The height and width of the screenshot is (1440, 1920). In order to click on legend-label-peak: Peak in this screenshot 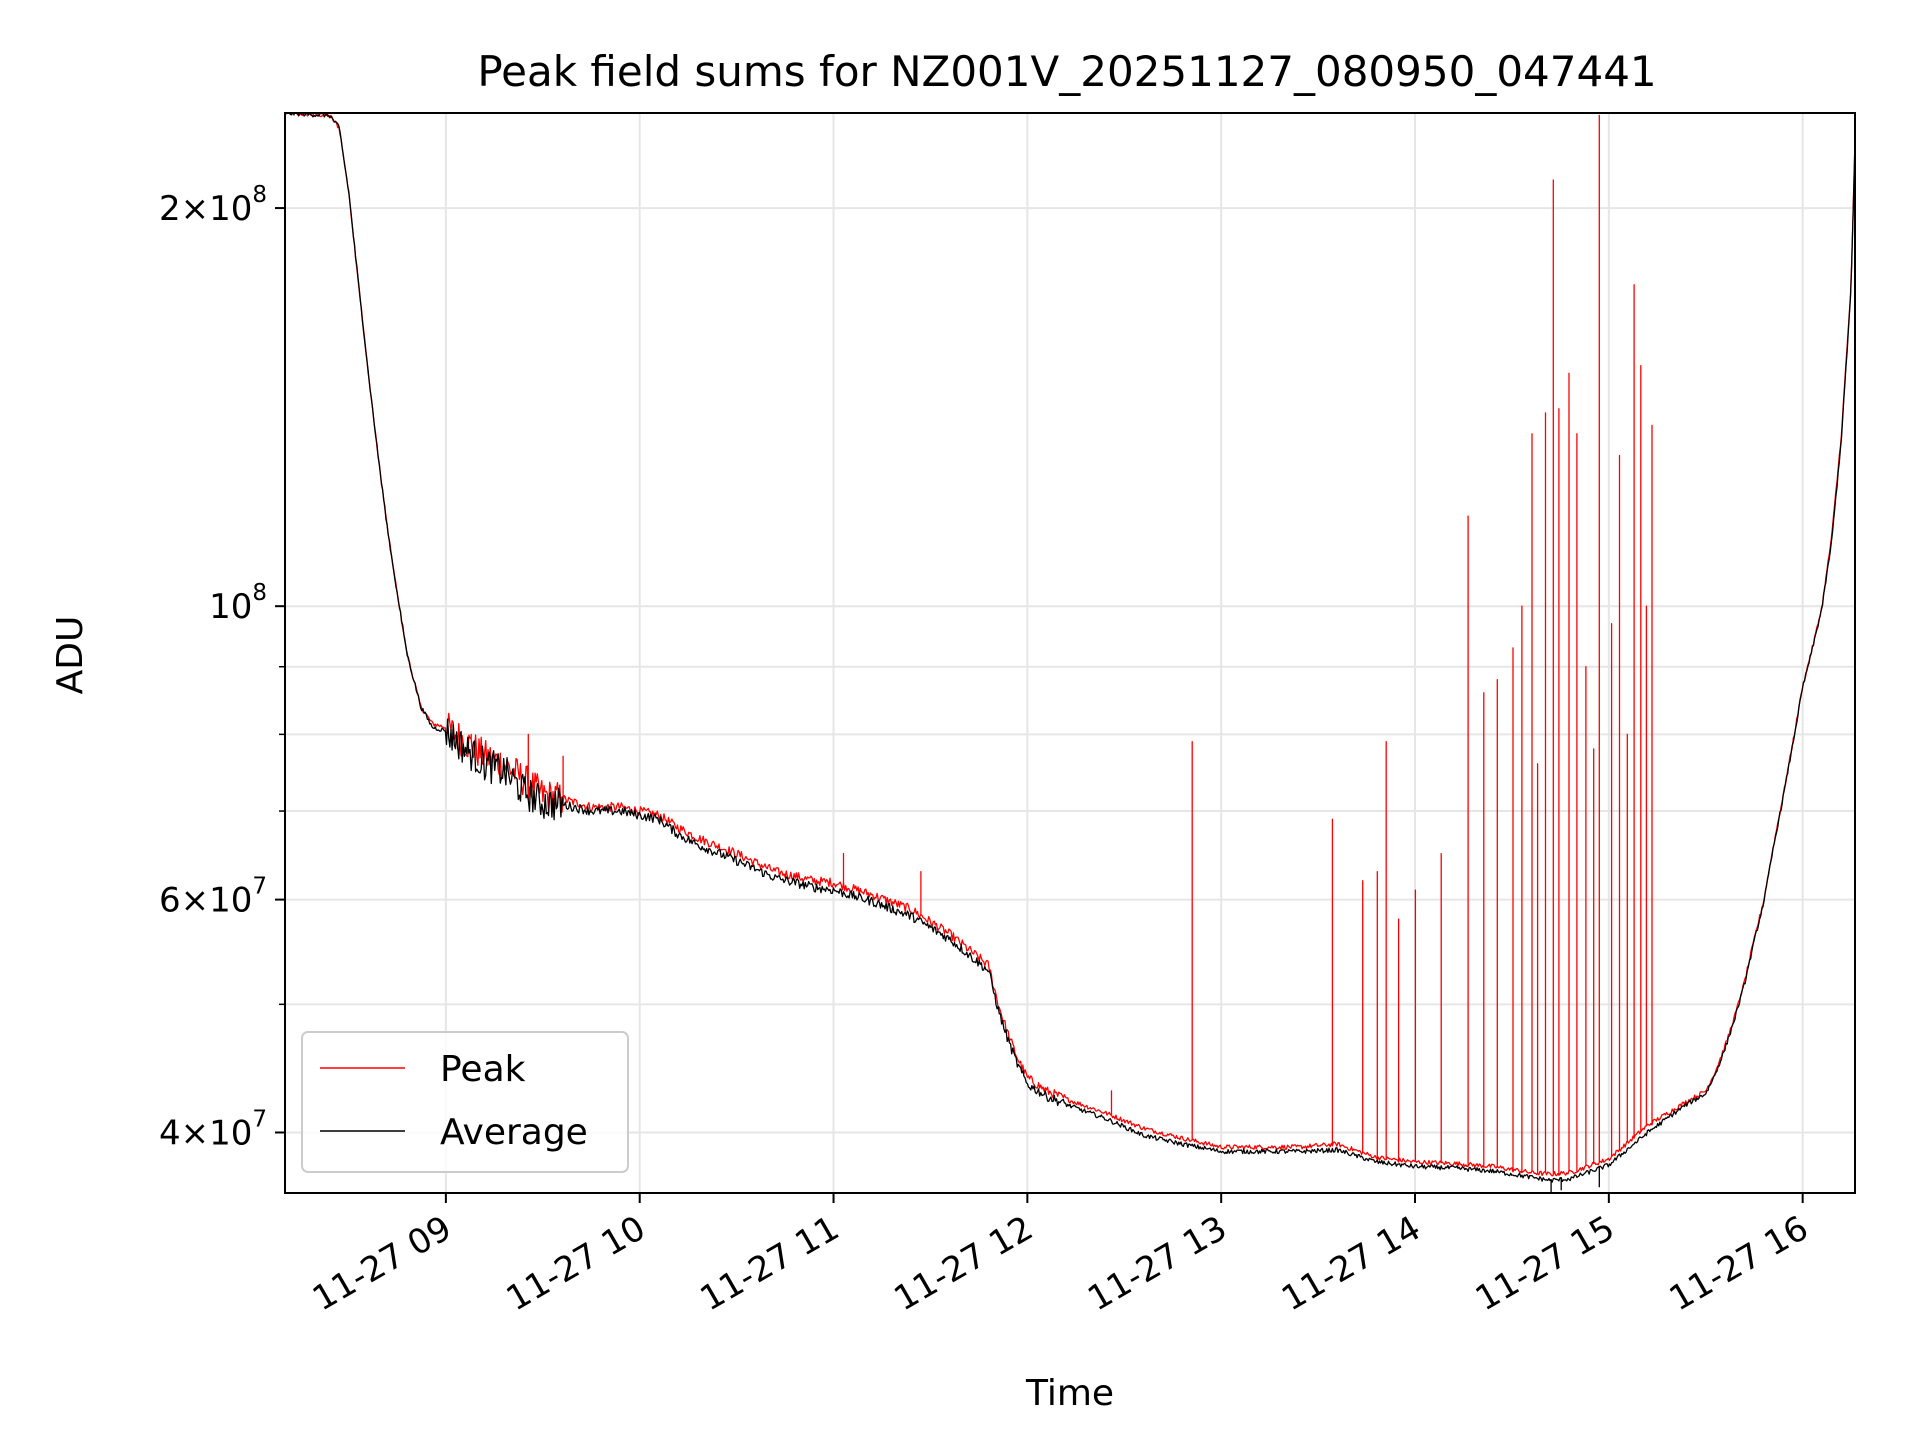, I will do `click(483, 1069)`.